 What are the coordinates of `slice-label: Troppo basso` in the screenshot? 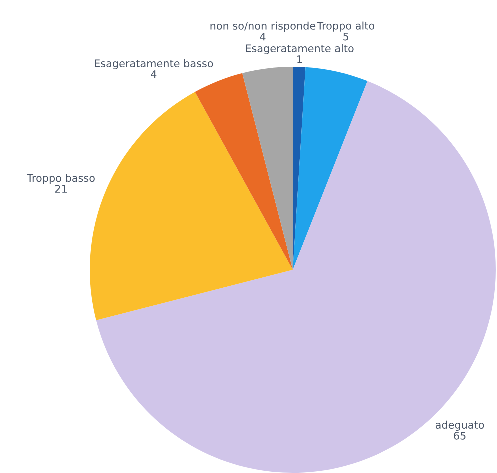 It's located at (61, 179).